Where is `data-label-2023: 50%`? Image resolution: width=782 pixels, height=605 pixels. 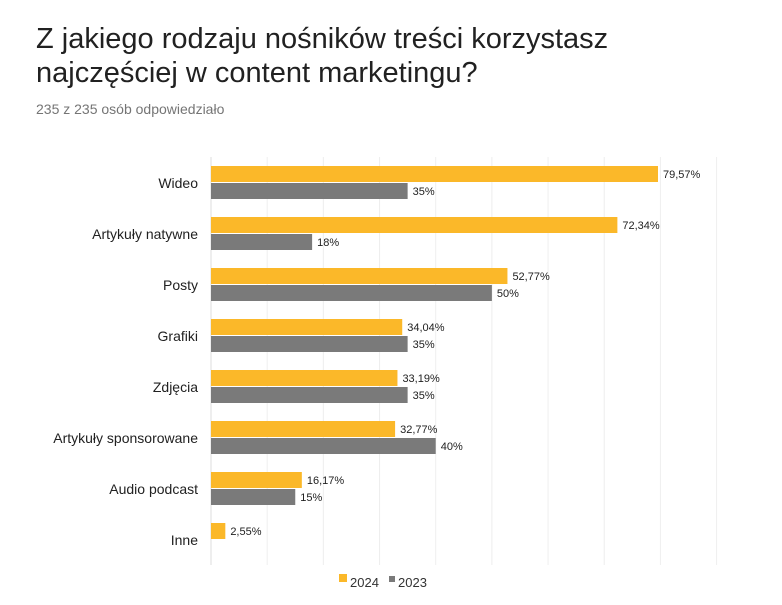 data-label-2023: 50% is located at coordinates (508, 294).